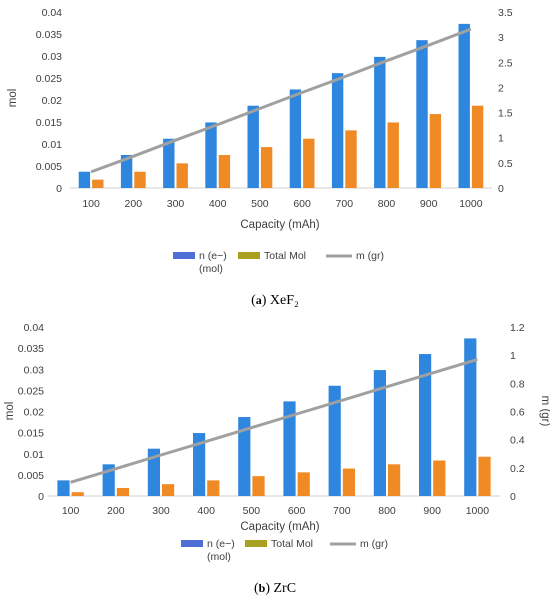 The width and height of the screenshot is (550, 597). What do you see at coordinates (478, 511) in the screenshot?
I see `x-tick-label: 1000` at bounding box center [478, 511].